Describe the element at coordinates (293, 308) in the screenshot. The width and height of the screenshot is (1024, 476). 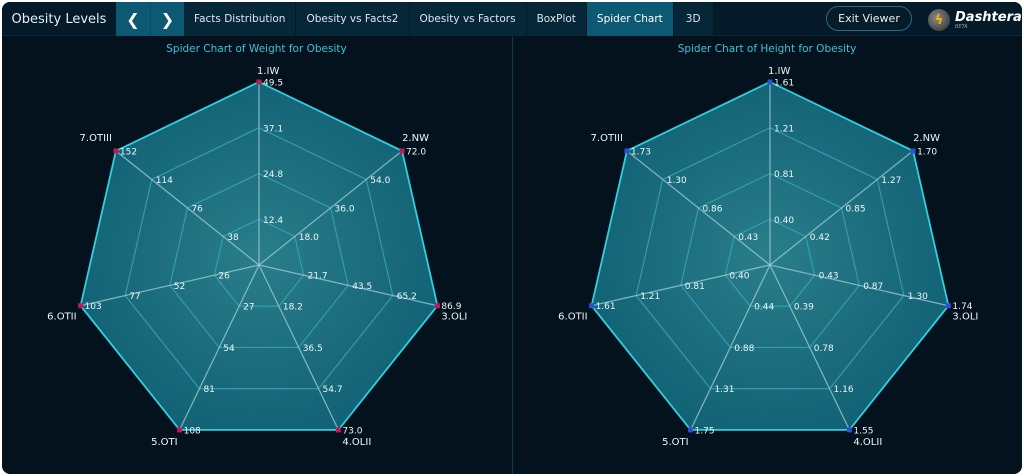
I see `ring-value-label: 18.2` at that location.